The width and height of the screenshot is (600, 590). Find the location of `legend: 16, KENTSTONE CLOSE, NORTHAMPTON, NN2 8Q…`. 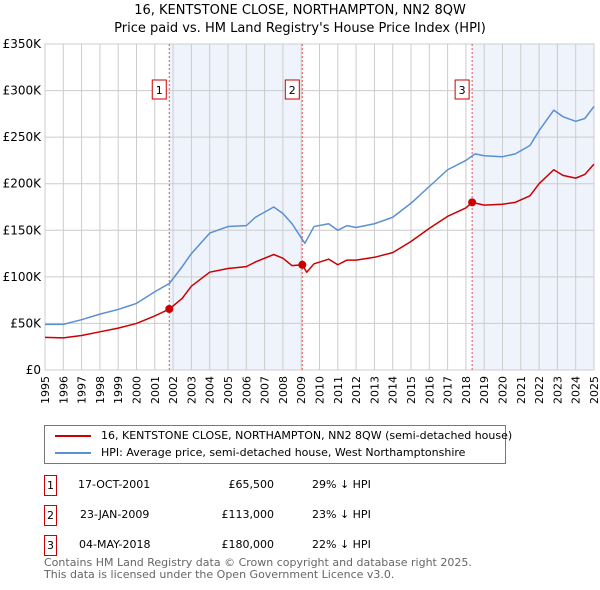

legend: 16, KENTSTONE CLOSE, NORTHAMPTON, NN2 8Q… is located at coordinates (278, 444).